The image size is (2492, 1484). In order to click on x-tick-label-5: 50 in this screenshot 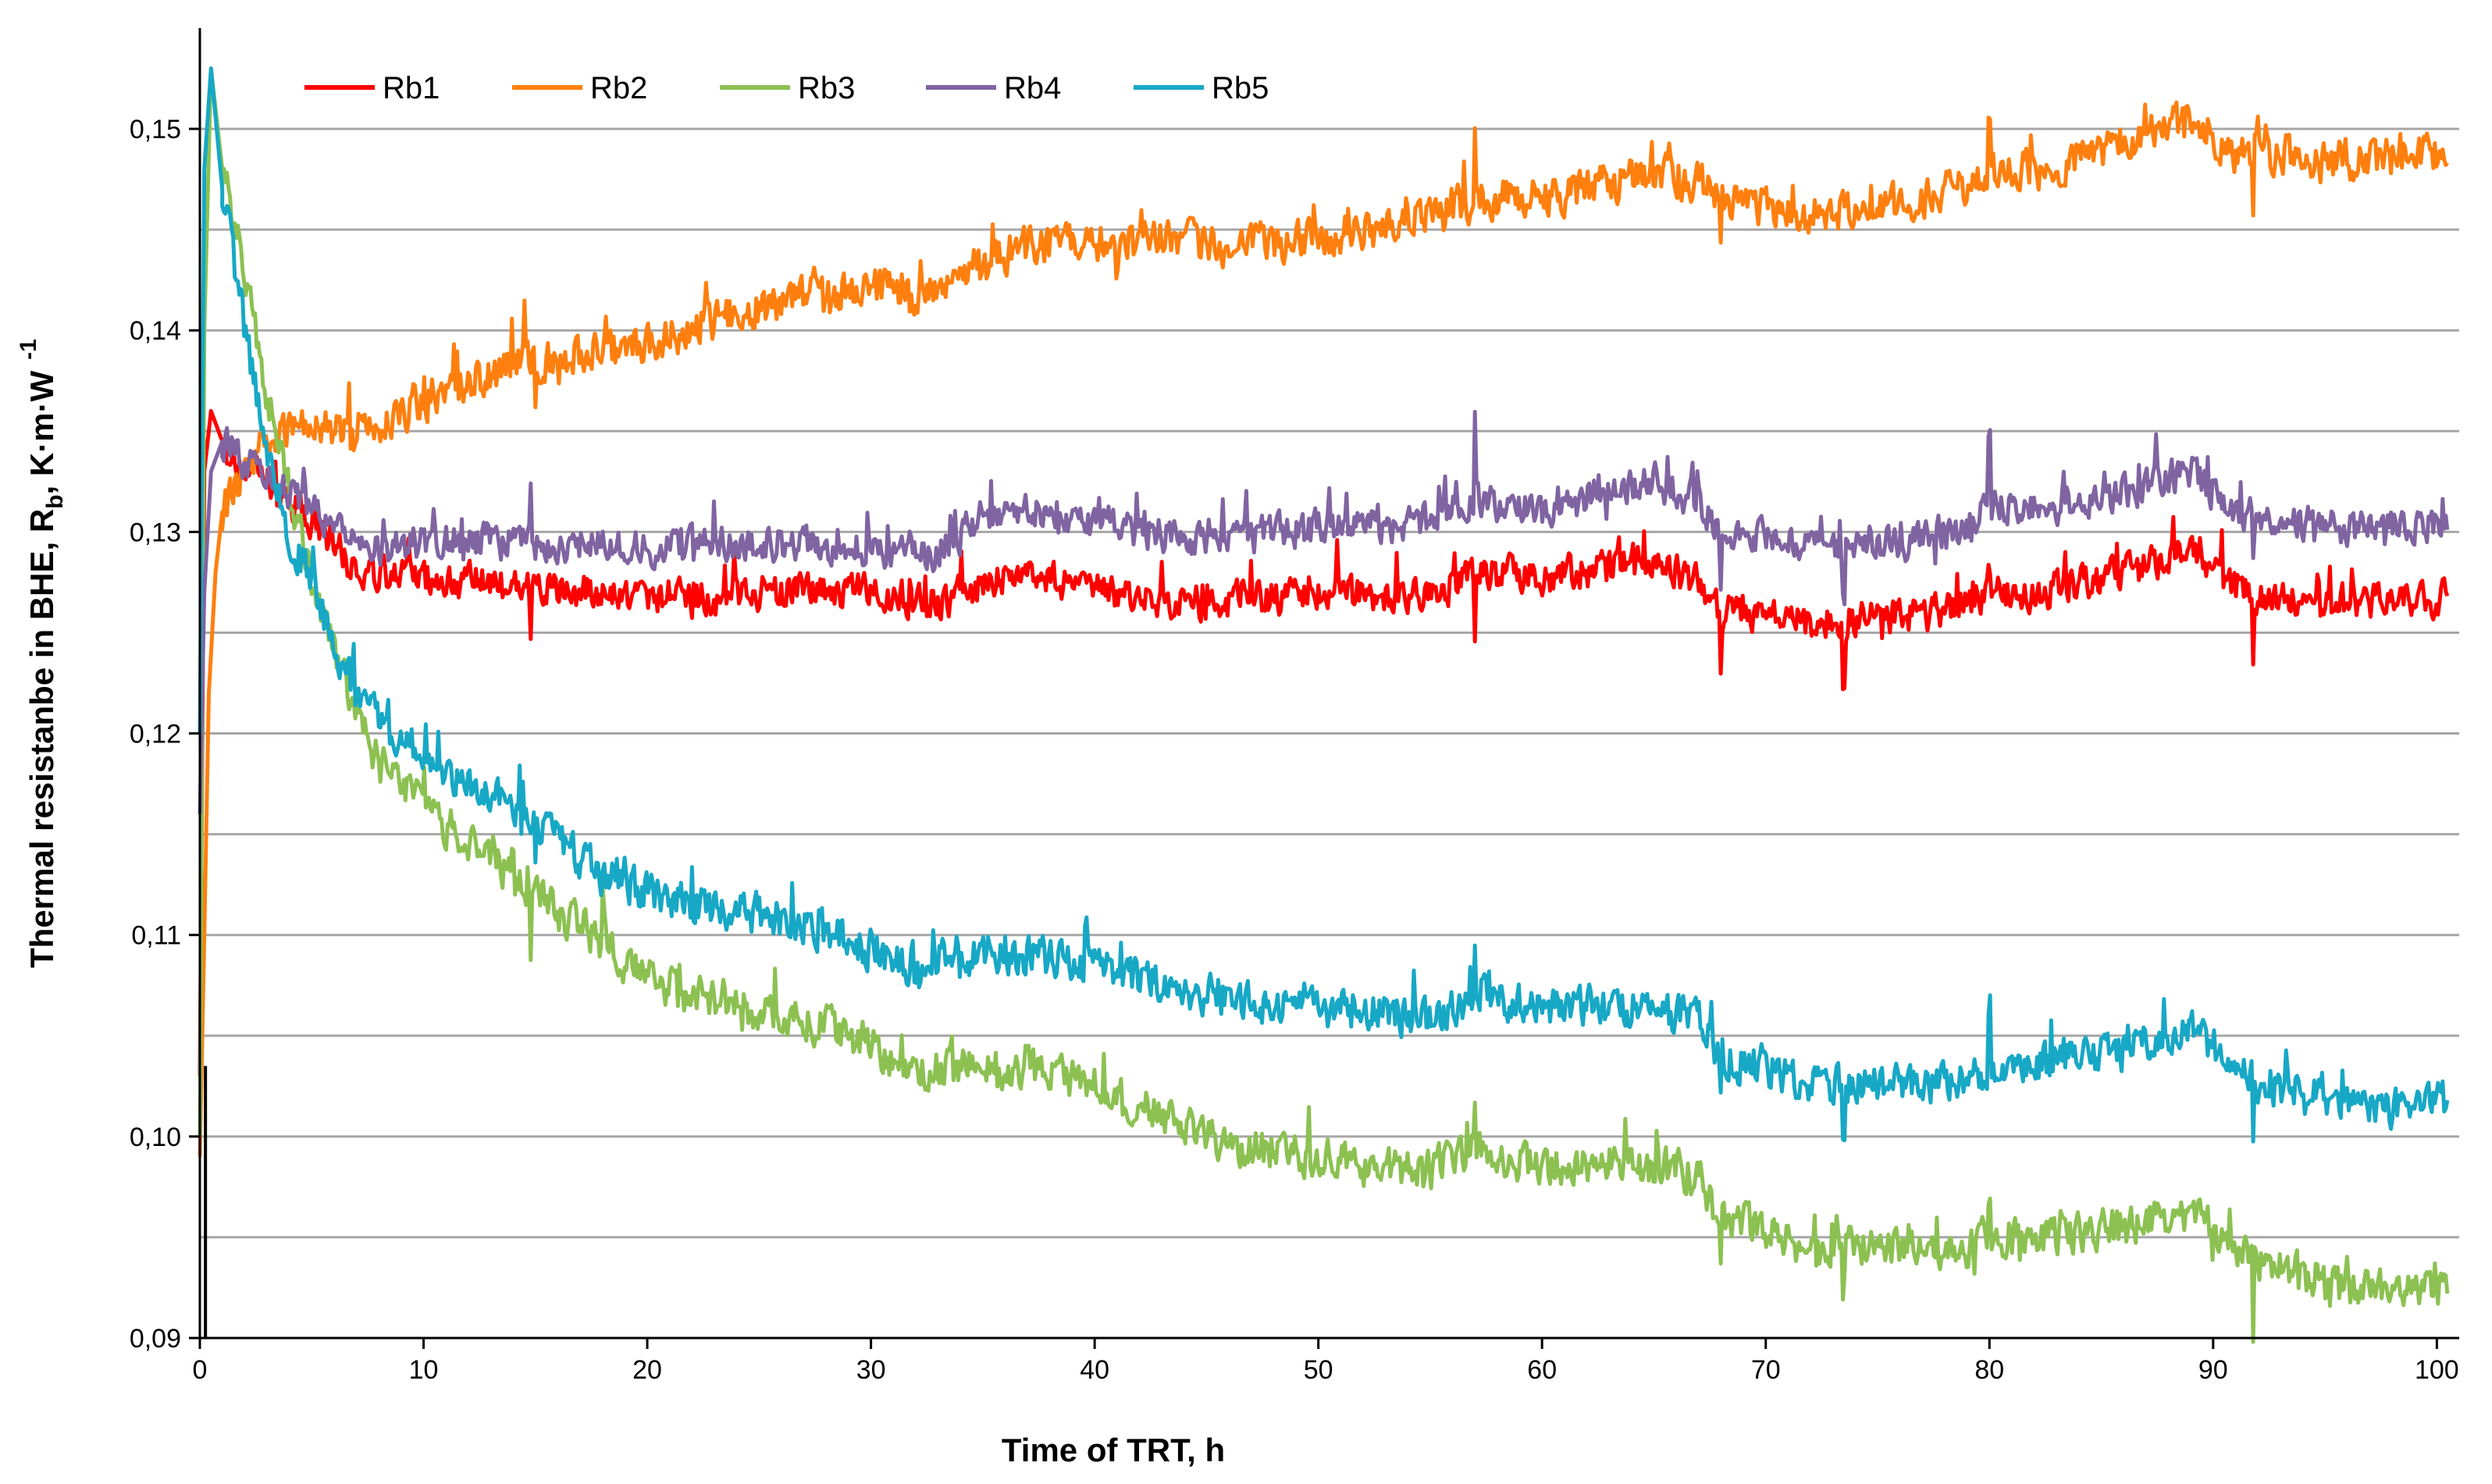, I will do `click(1318, 1370)`.